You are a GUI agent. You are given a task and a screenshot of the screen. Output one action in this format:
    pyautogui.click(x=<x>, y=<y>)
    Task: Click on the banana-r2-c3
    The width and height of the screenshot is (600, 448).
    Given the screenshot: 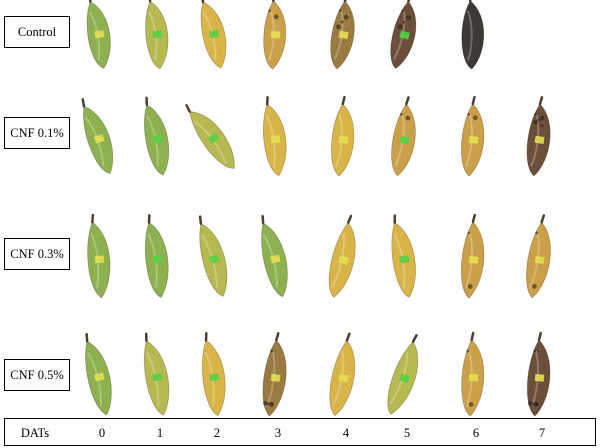 What is the action you would take?
    pyautogui.click(x=274, y=256)
    